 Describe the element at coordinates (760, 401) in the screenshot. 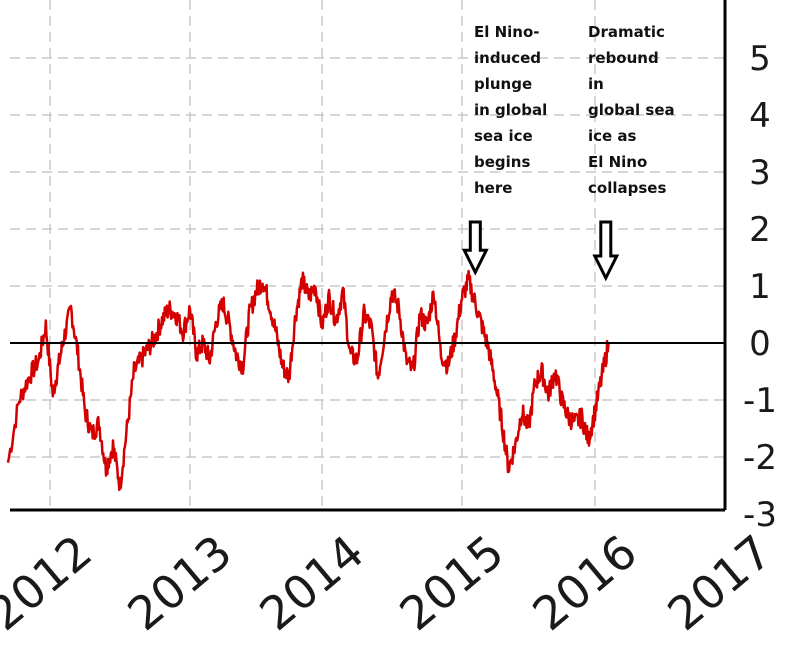

I see `y-tick-label: -1` at that location.